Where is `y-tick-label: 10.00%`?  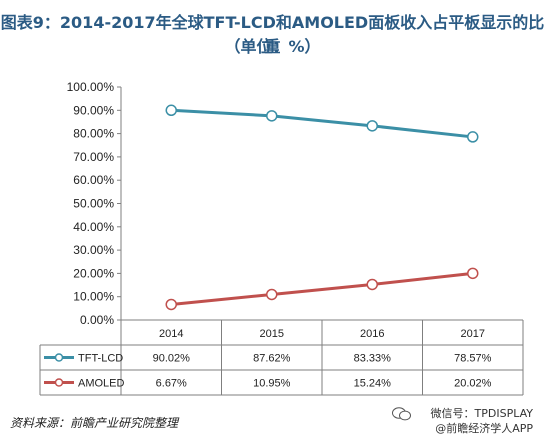 y-tick-label: 10.00% is located at coordinates (93, 297).